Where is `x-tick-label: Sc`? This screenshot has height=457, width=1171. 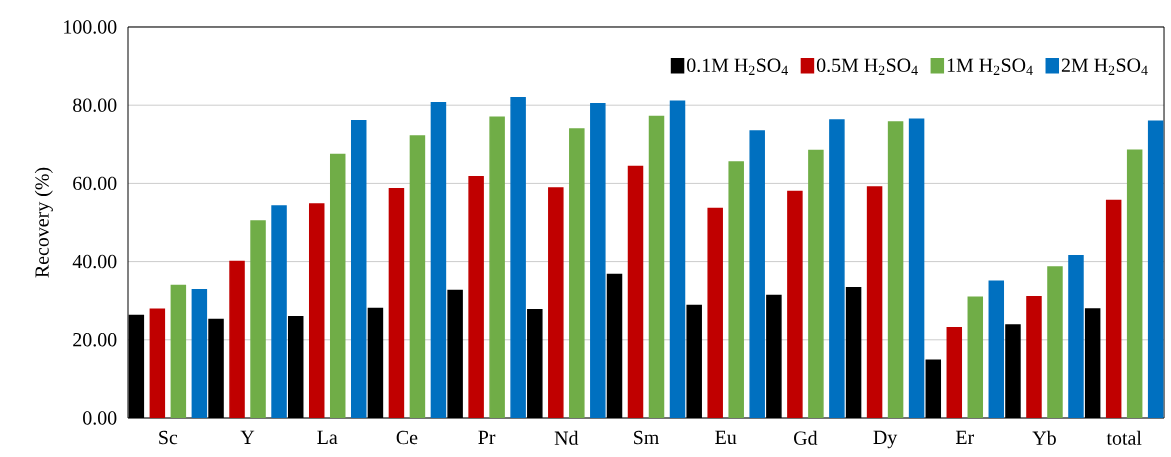
x-tick-label: Sc is located at coordinates (168, 437).